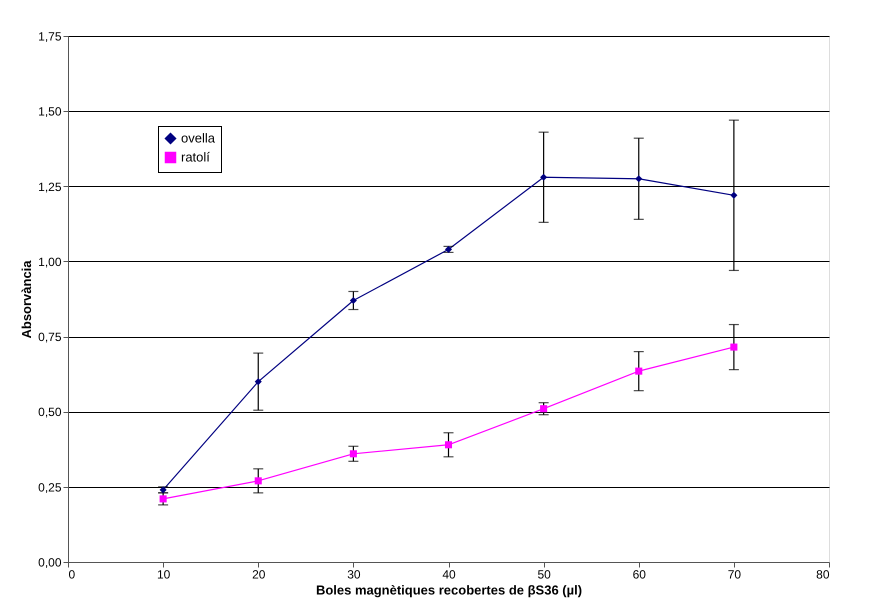  I want to click on legend-label: ovella, so click(198, 138).